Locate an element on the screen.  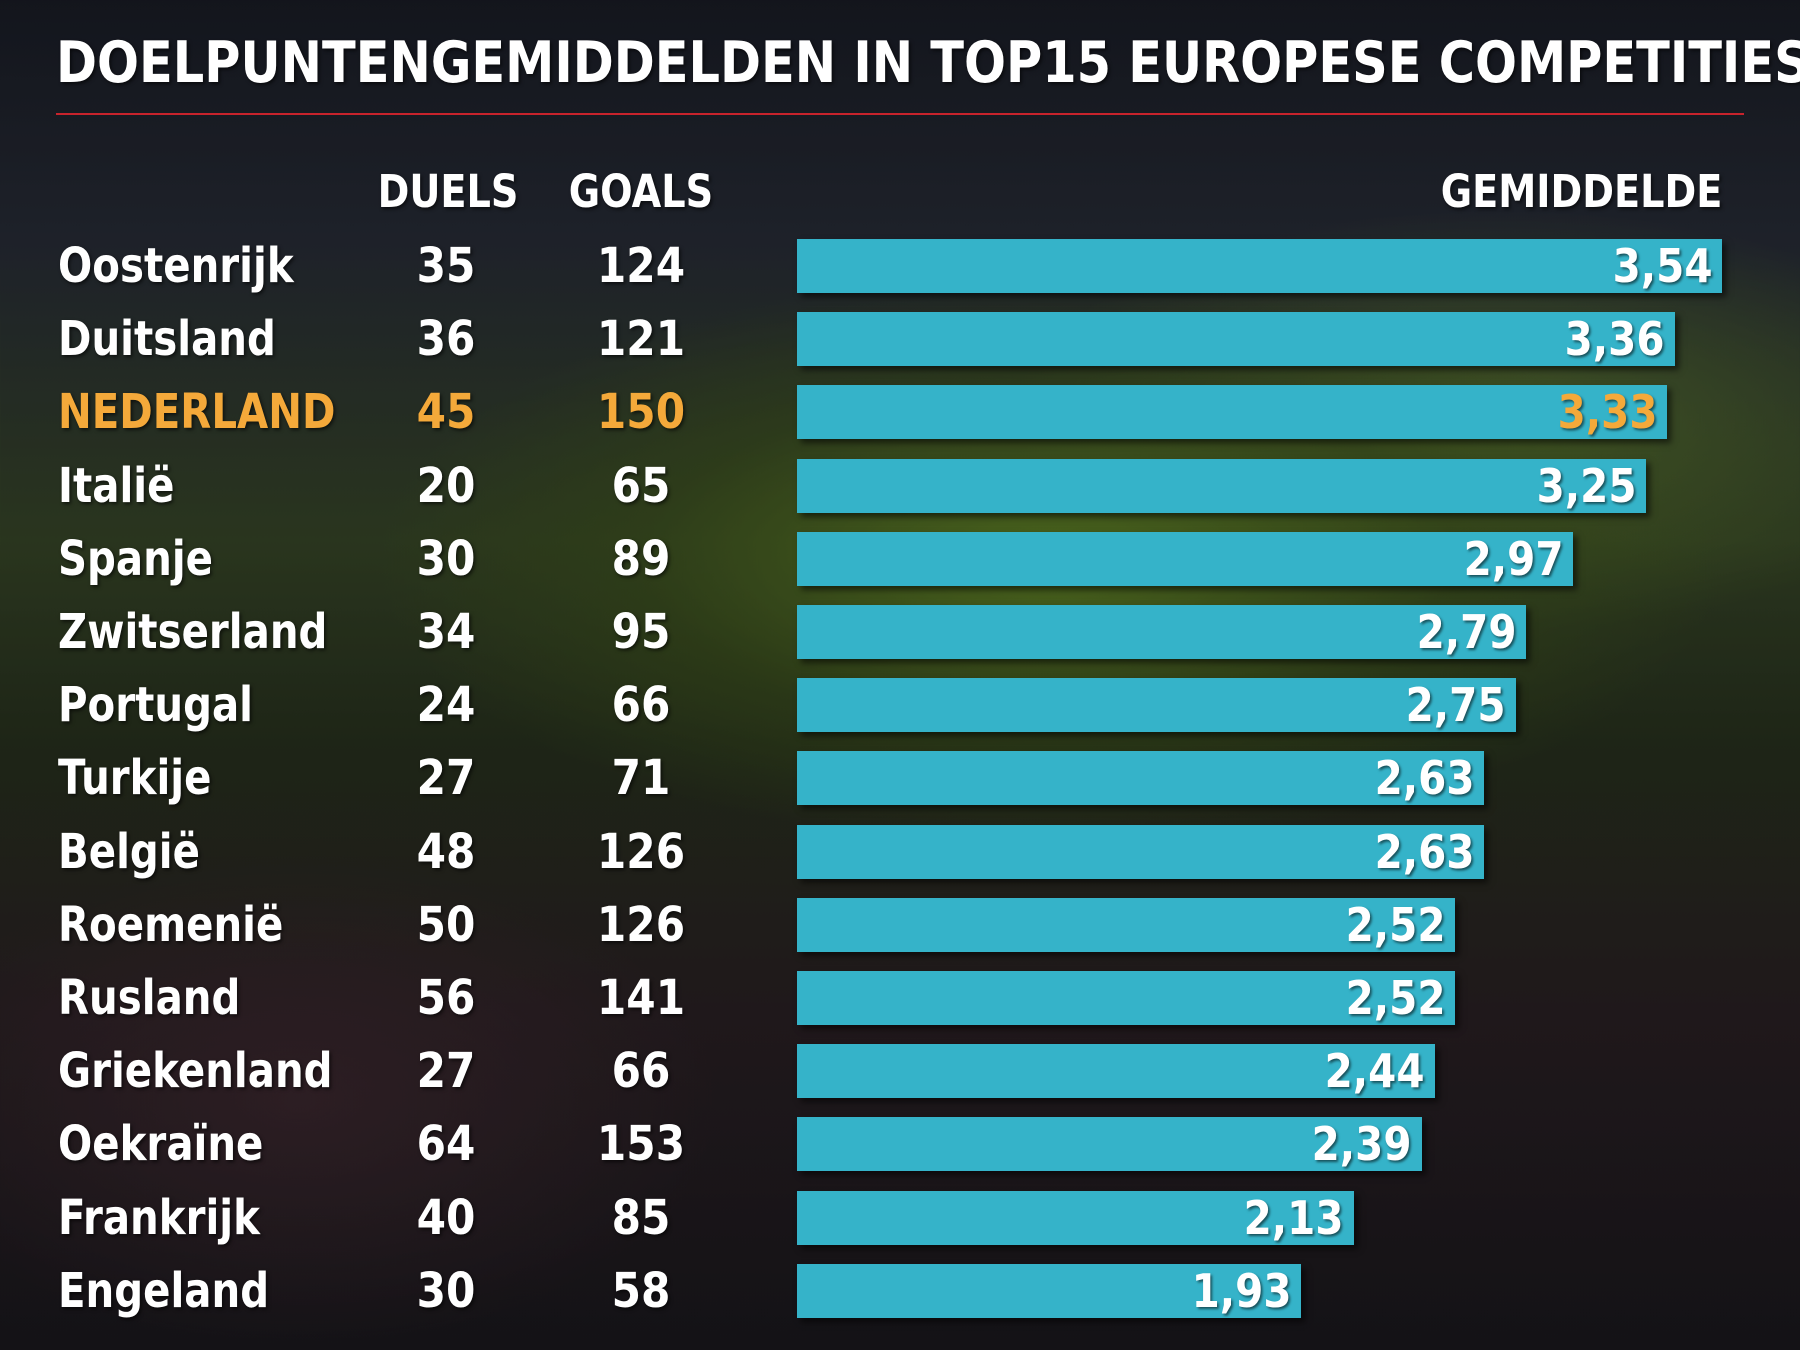
bar-value-label: 2,79 is located at coordinates (1466, 632).